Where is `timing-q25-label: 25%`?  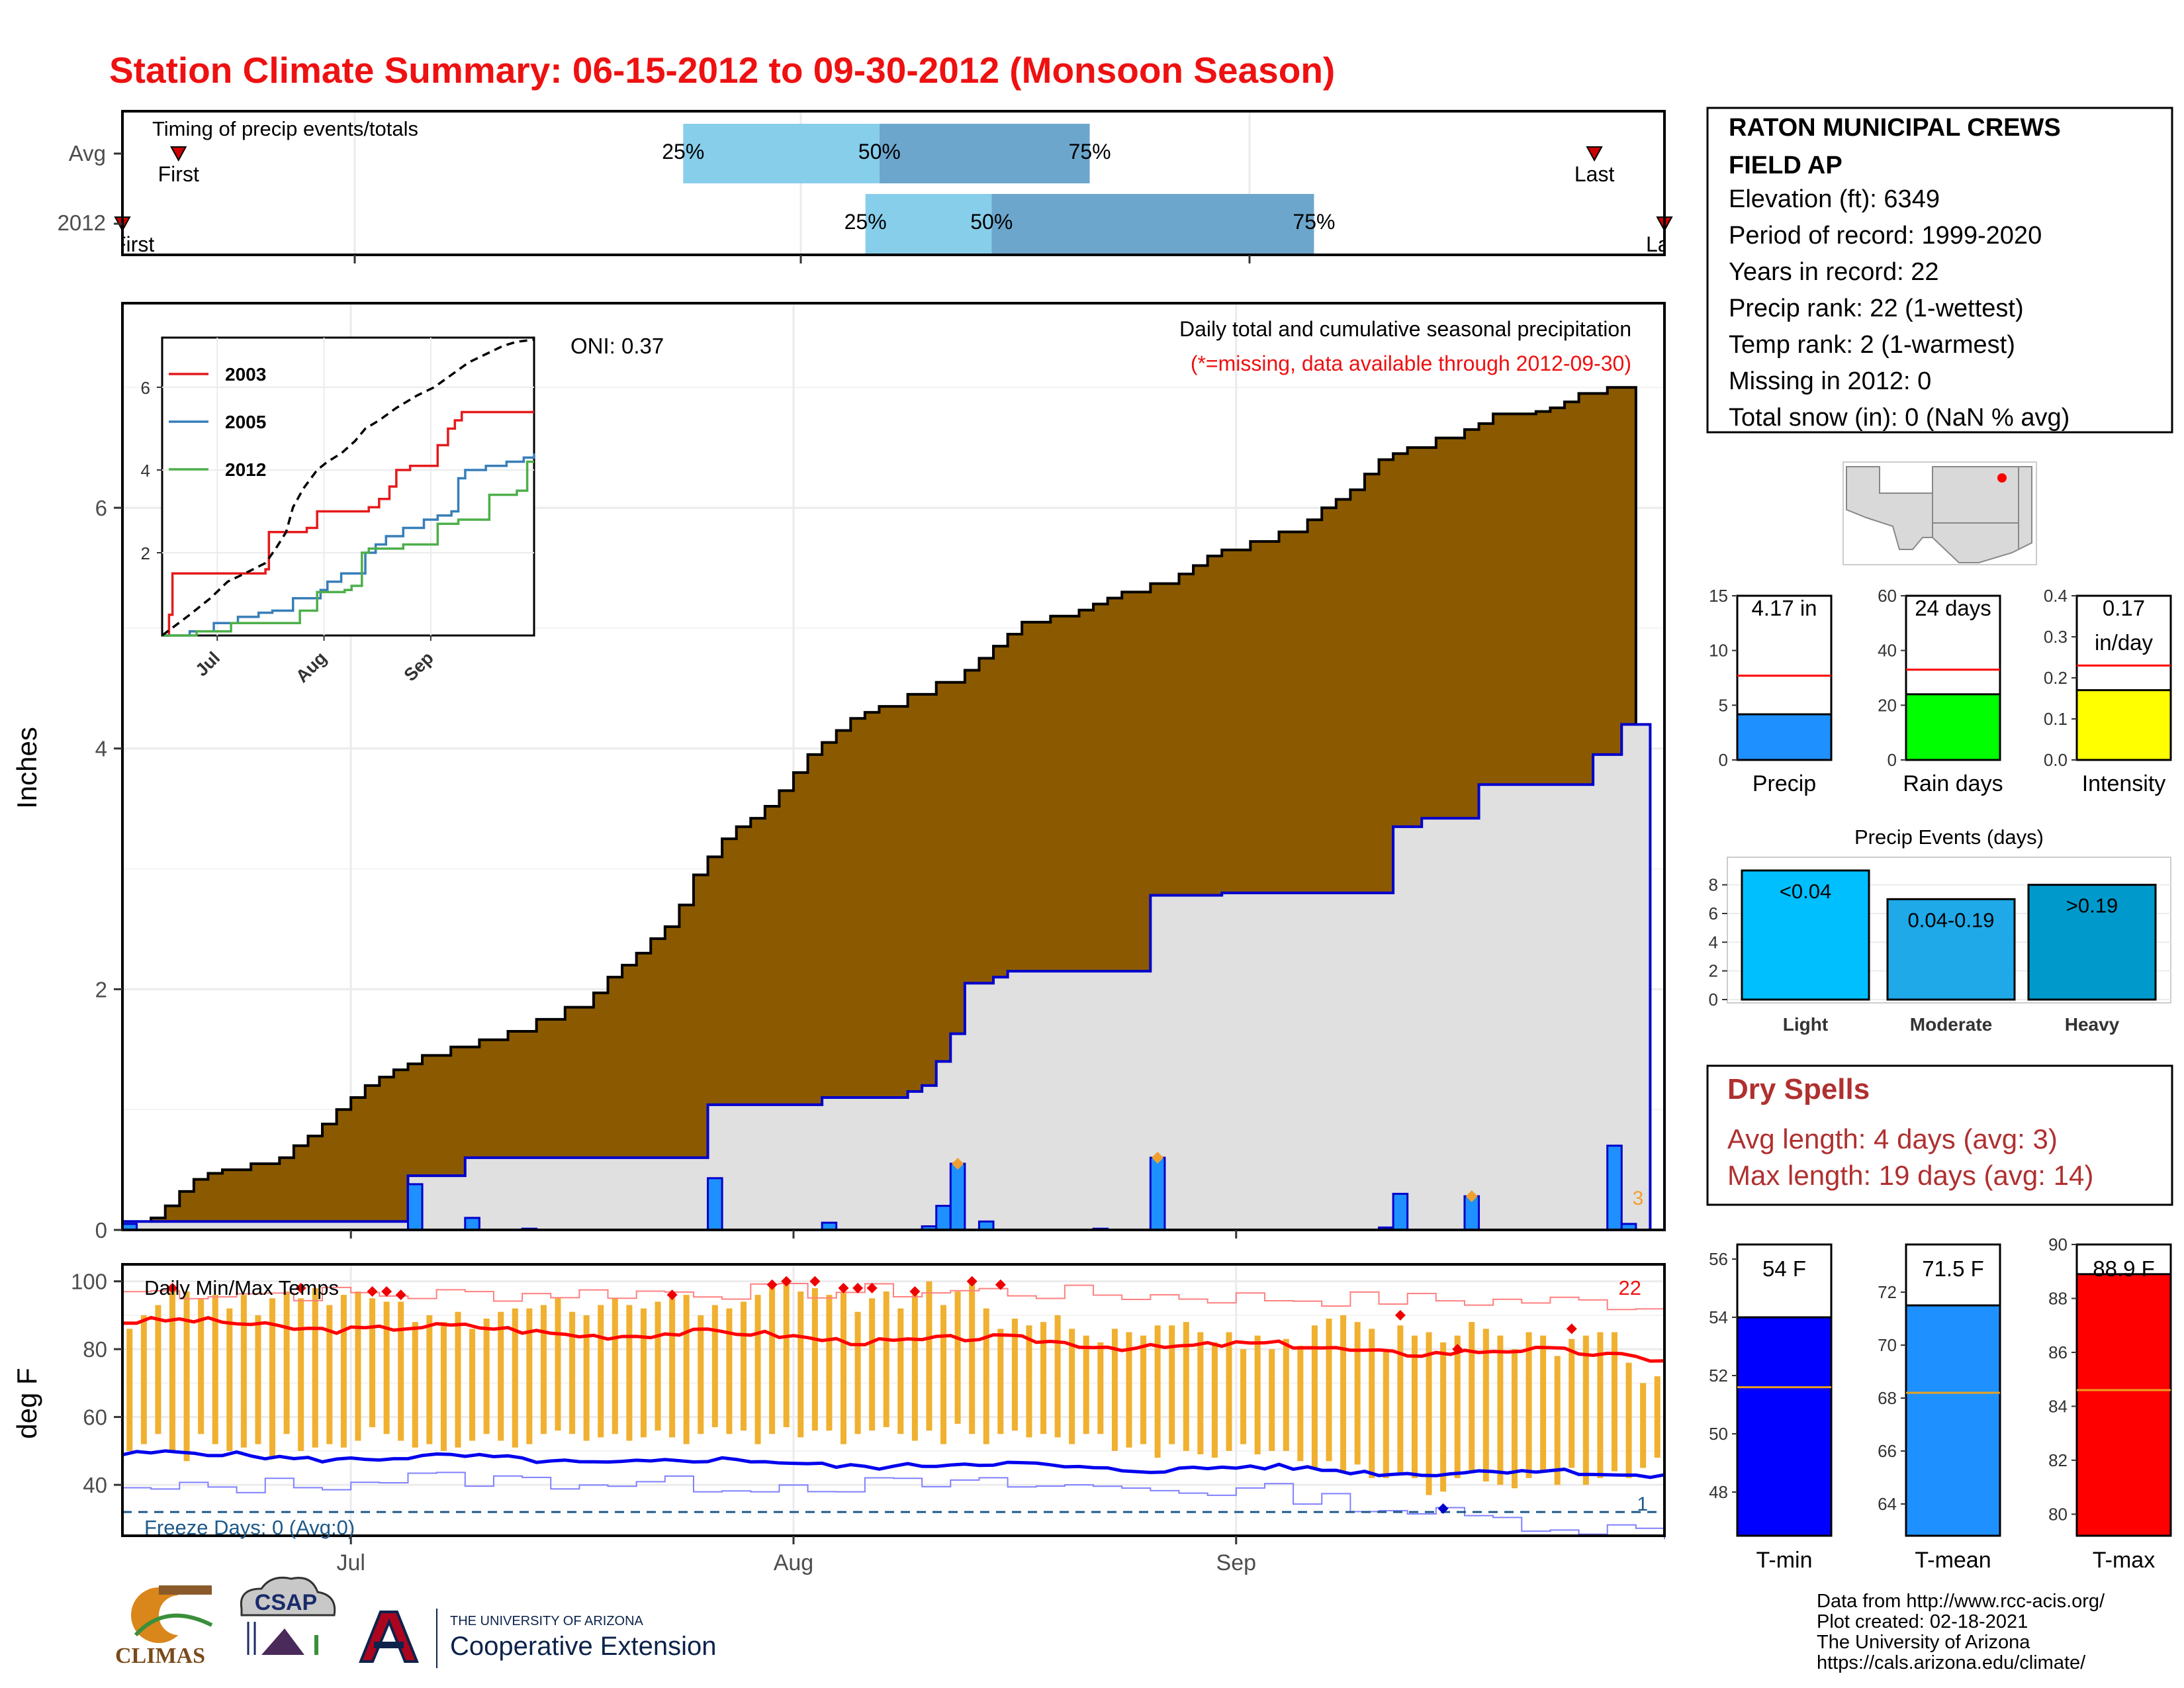 timing-q25-label: 25% is located at coordinates (866, 222).